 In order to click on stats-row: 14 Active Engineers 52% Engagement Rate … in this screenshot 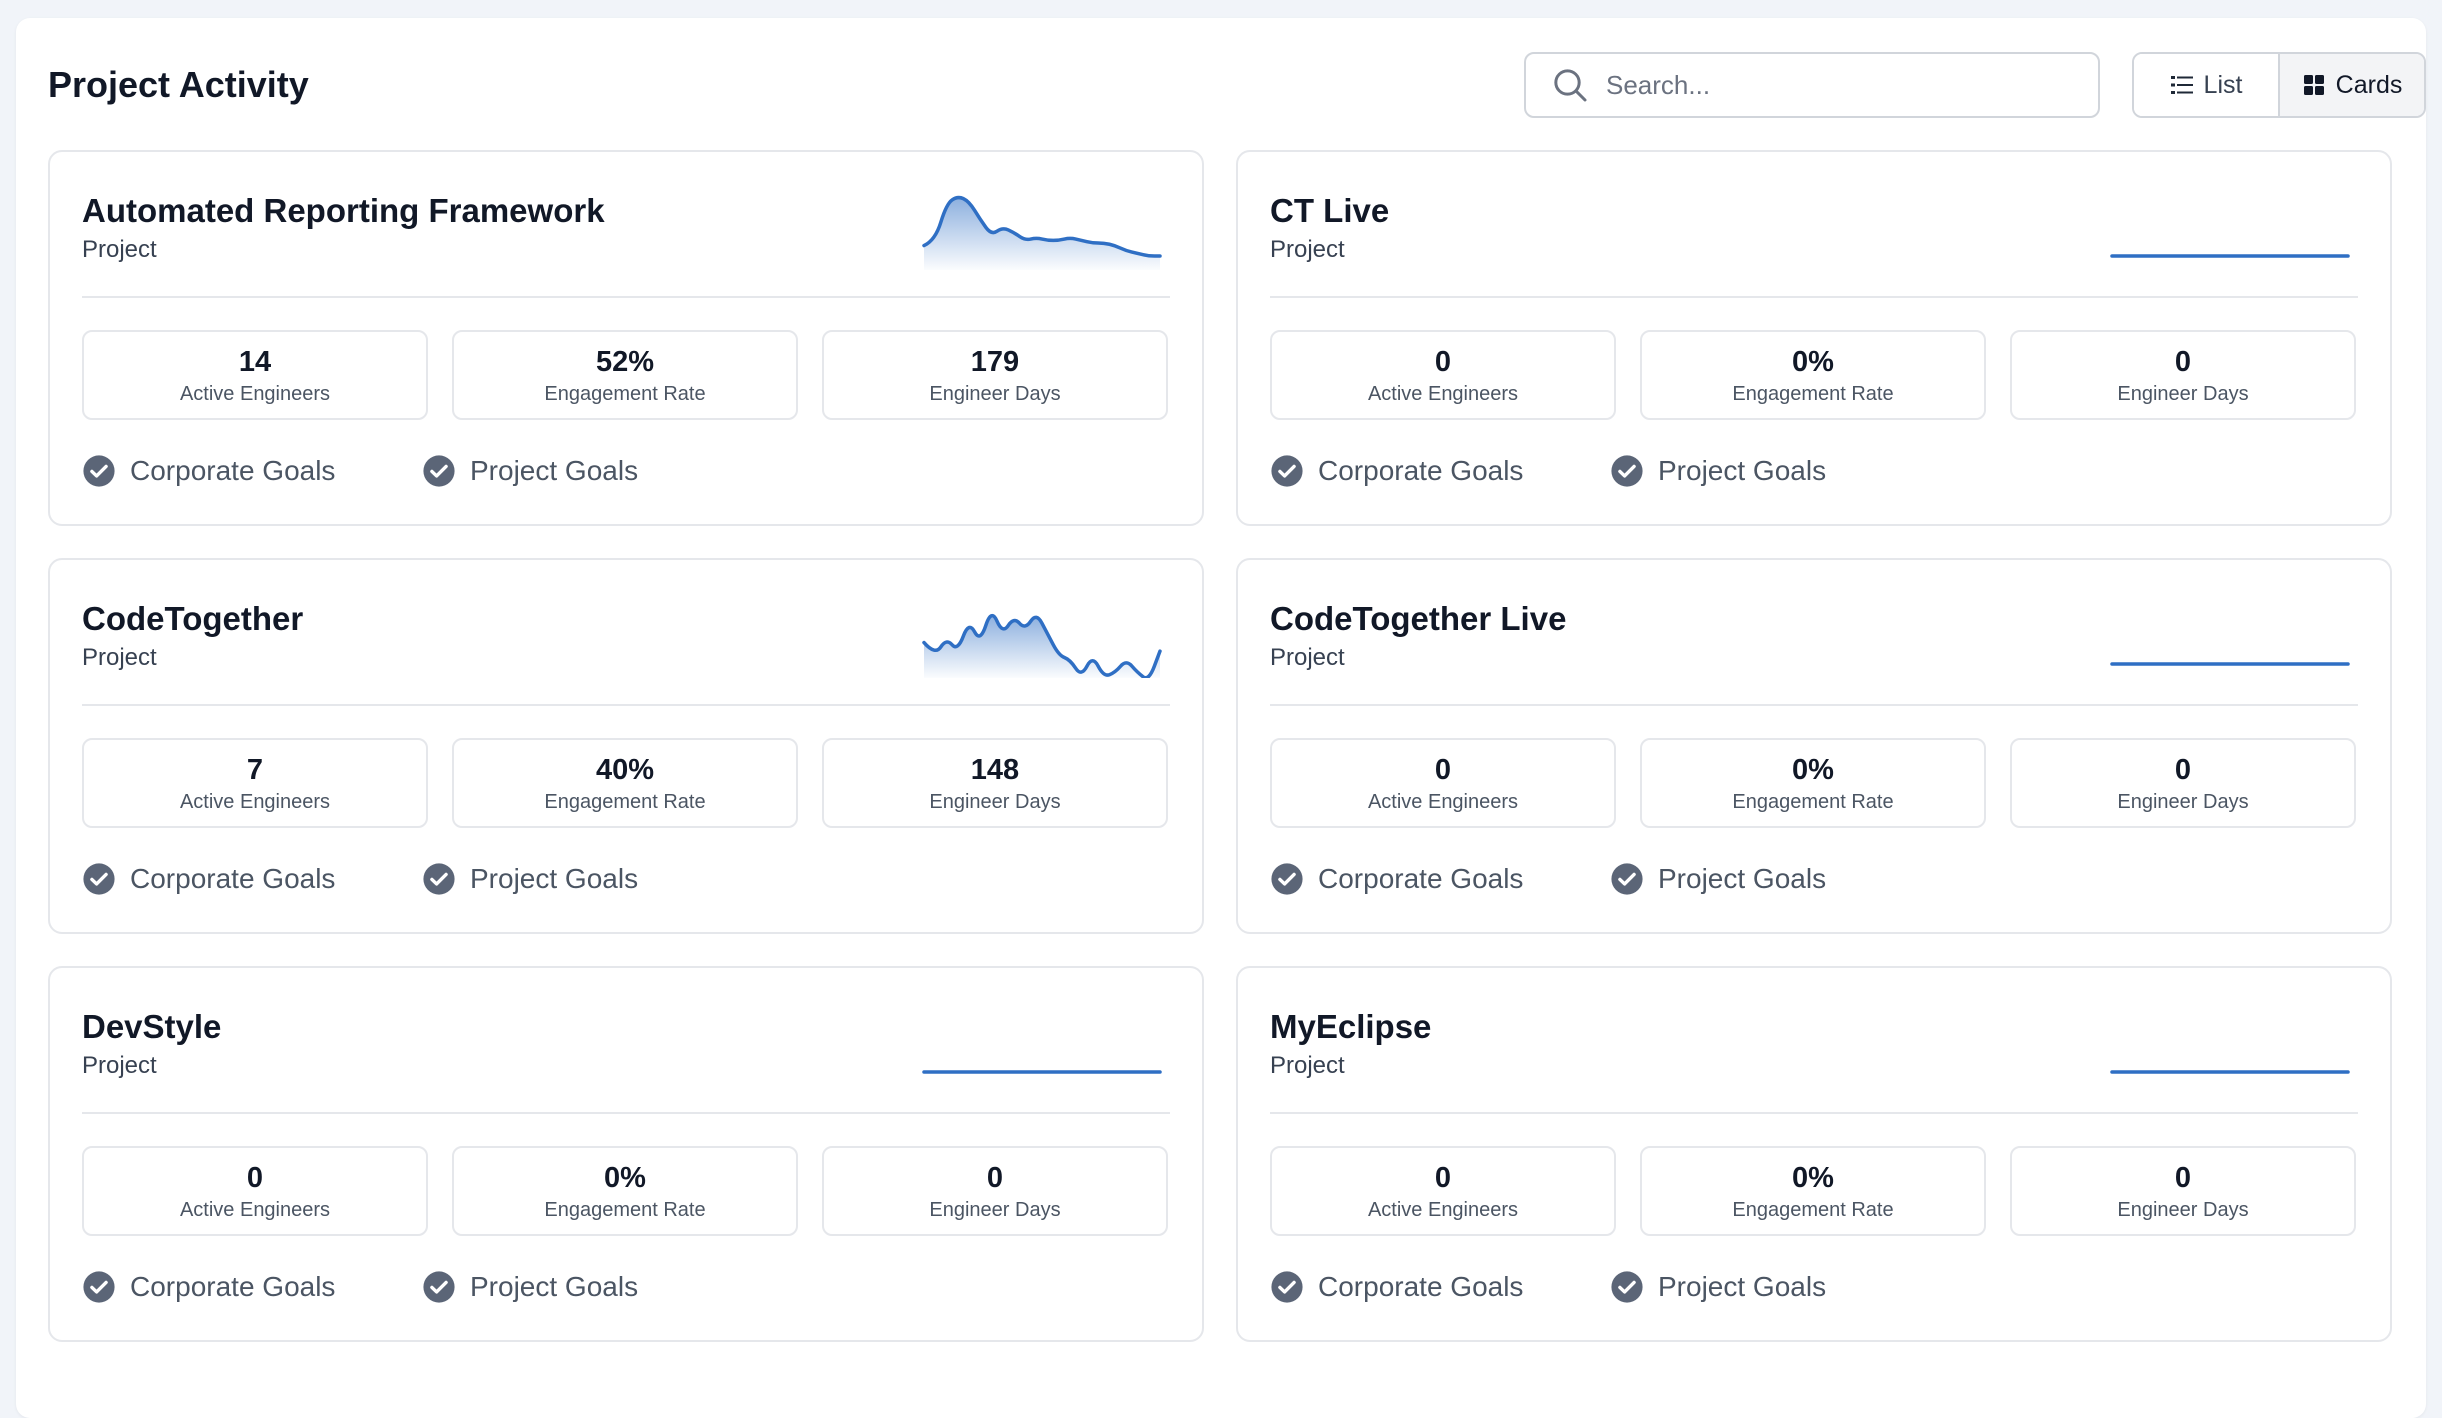, I will do `click(625, 375)`.